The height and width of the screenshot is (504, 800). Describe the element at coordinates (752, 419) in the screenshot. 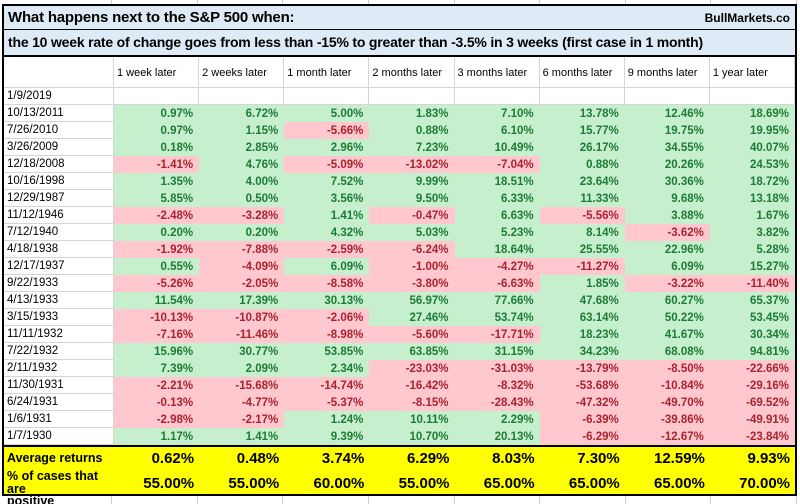

I see `return-cell: -49.91%` at that location.